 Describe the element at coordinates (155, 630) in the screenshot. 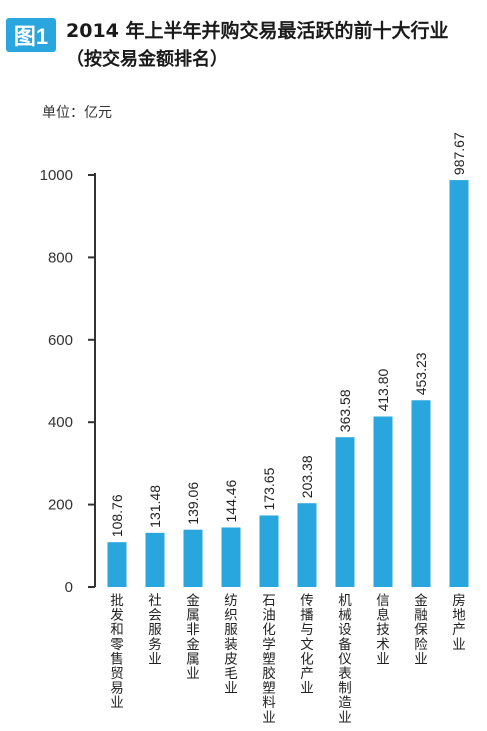

I see `category-label: 社会服务业` at that location.